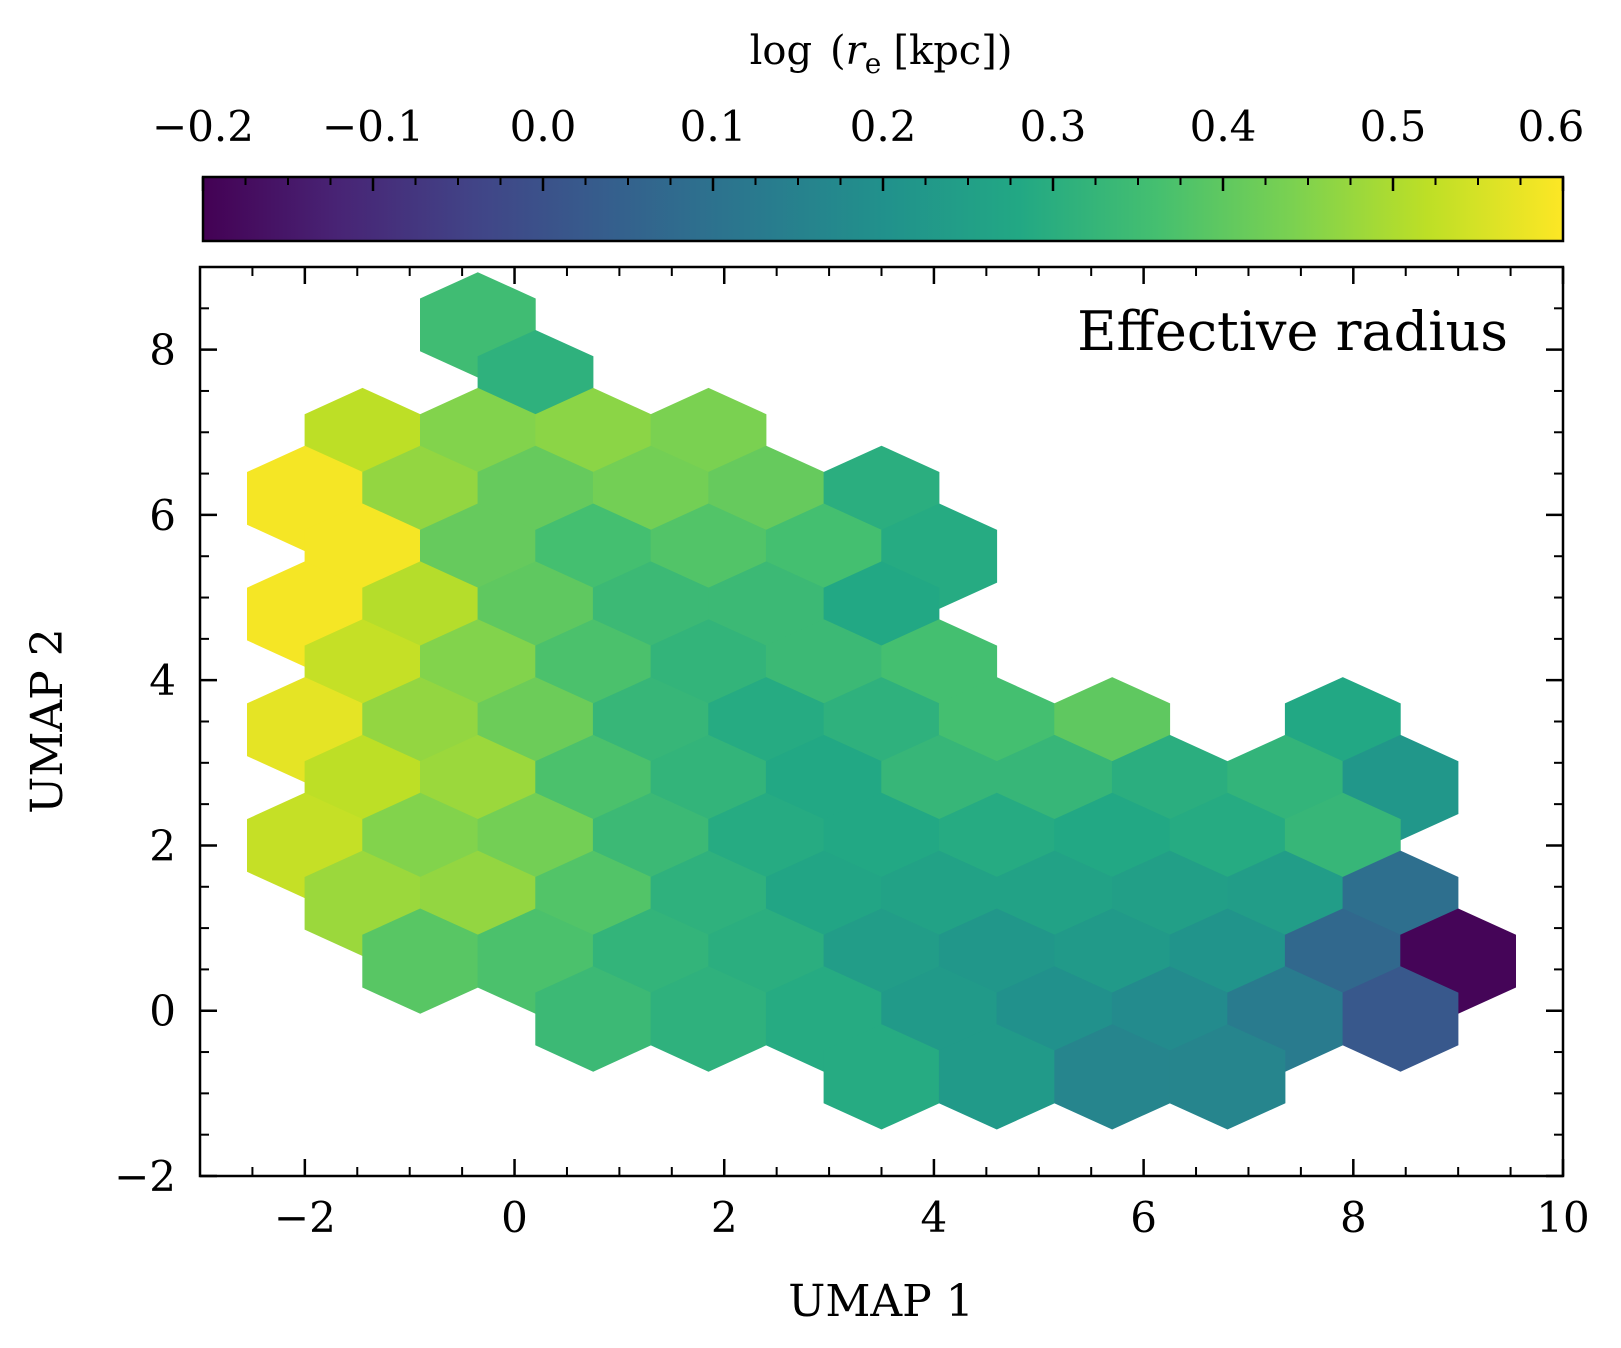 The image size is (1621, 1348). Describe the element at coordinates (881, 1301) in the screenshot. I see `x-axis-label: UMAP 1` at that location.